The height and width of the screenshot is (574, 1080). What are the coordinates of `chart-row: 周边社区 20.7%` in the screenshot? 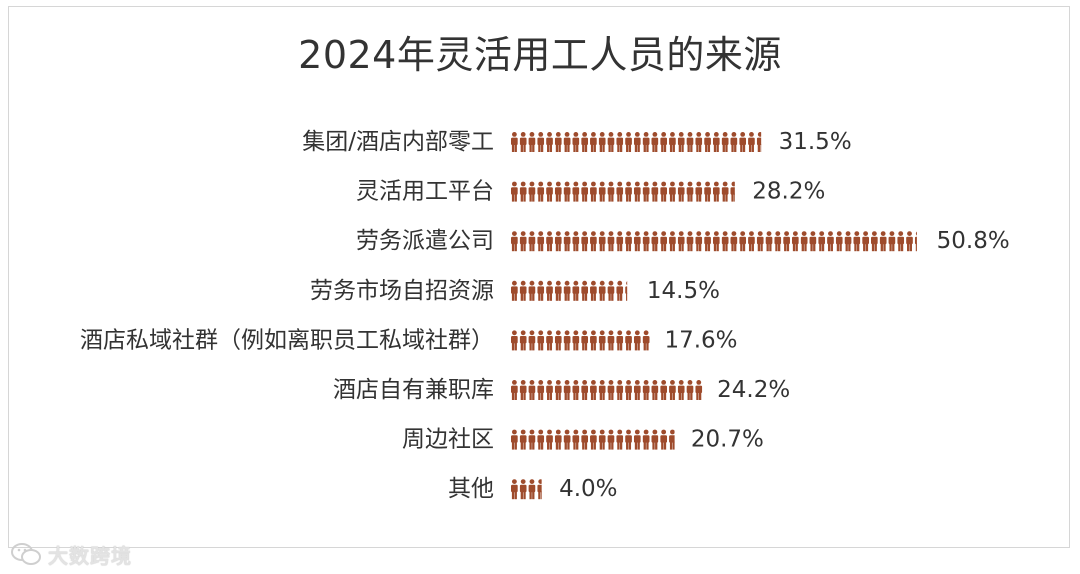 It's located at (583, 440).